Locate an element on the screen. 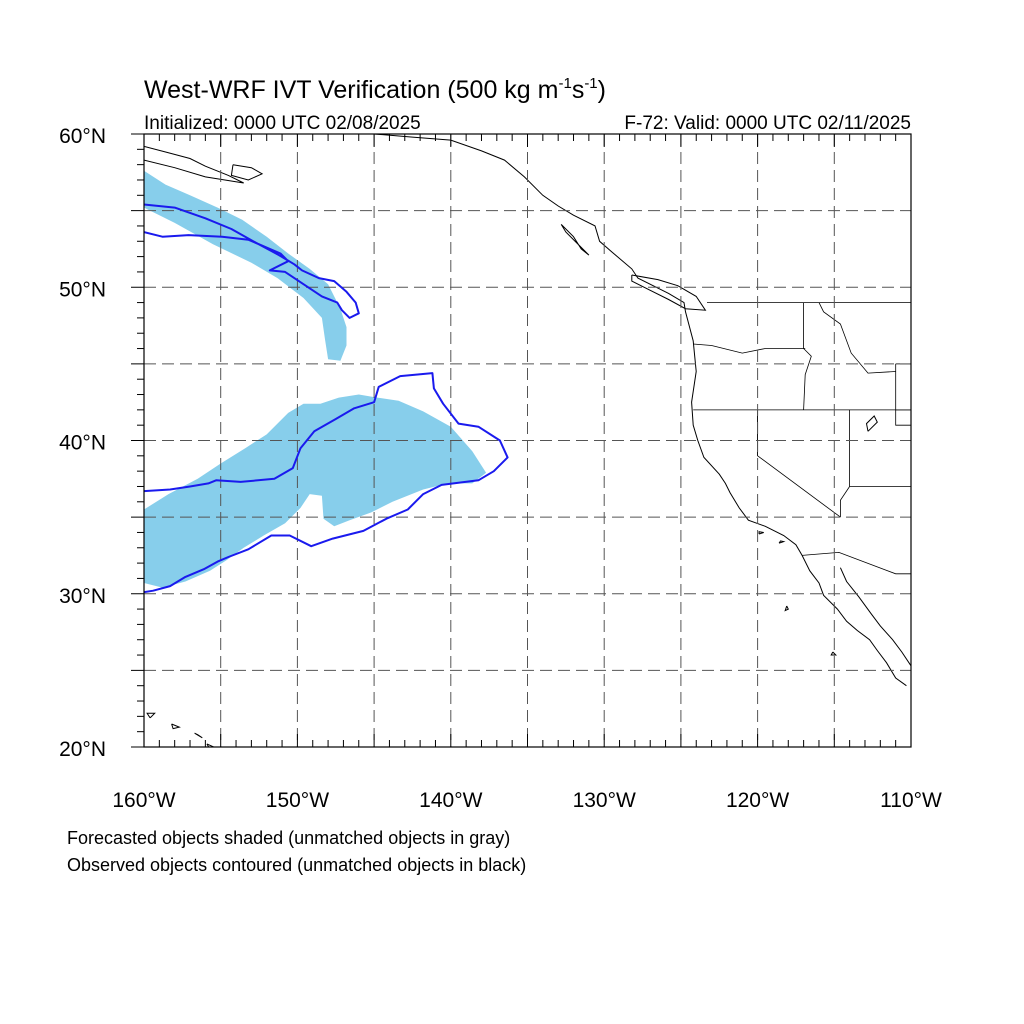 Image resolution: width=1024 pixels, height=1024 pixels. lon-label: 110°W is located at coordinates (911, 800).